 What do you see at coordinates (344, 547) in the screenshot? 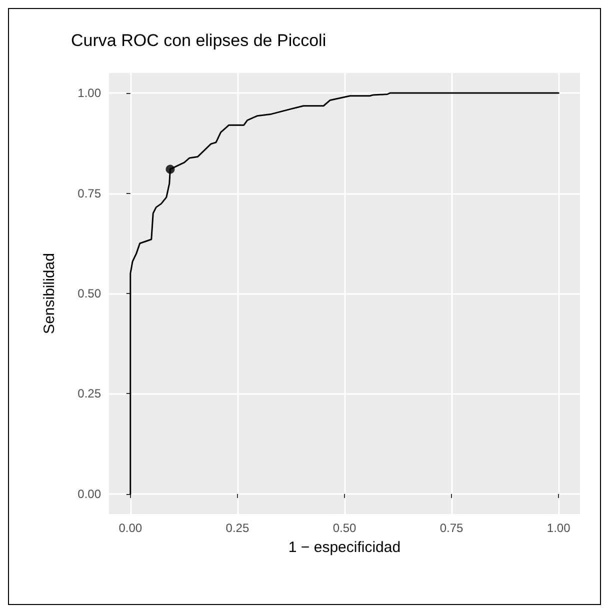
I see `x-axis-title: 1 − especificidad` at bounding box center [344, 547].